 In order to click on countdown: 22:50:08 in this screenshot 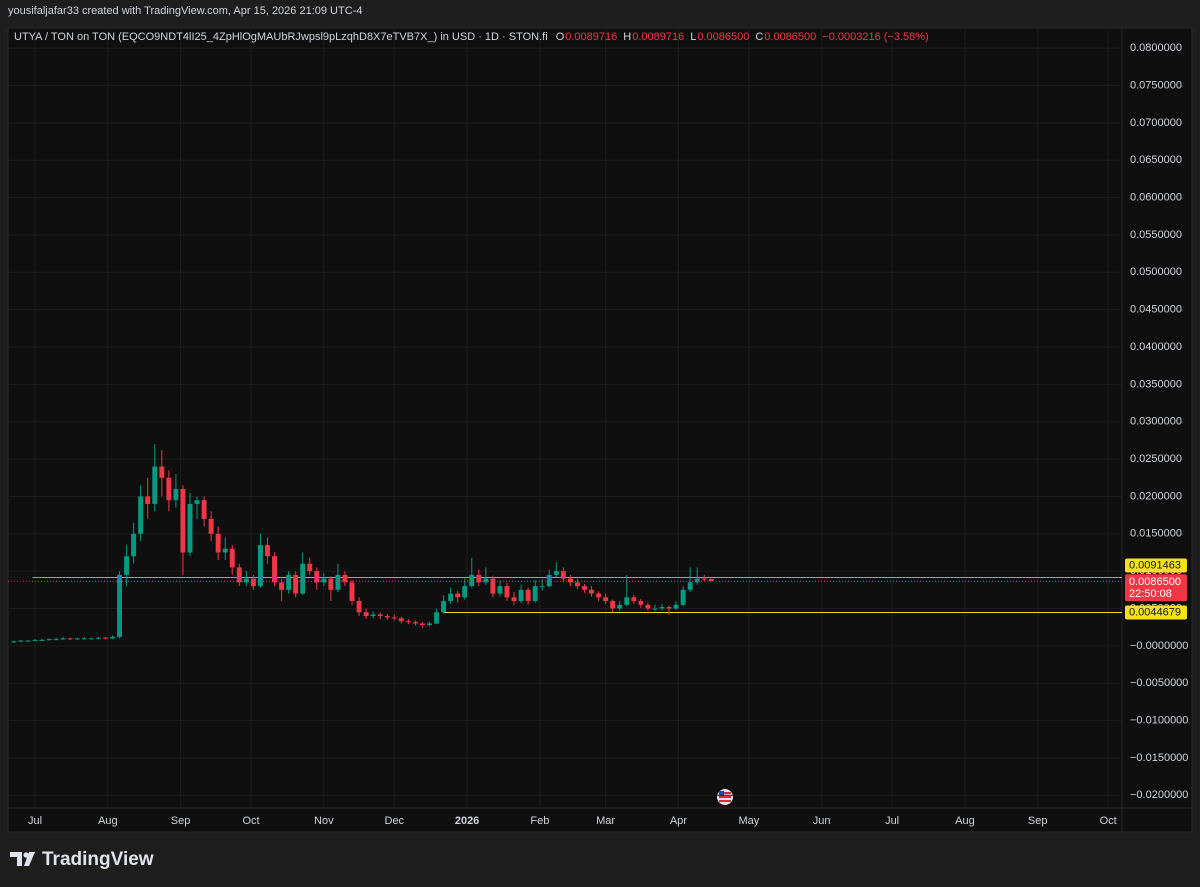, I will do `click(1150, 594)`.